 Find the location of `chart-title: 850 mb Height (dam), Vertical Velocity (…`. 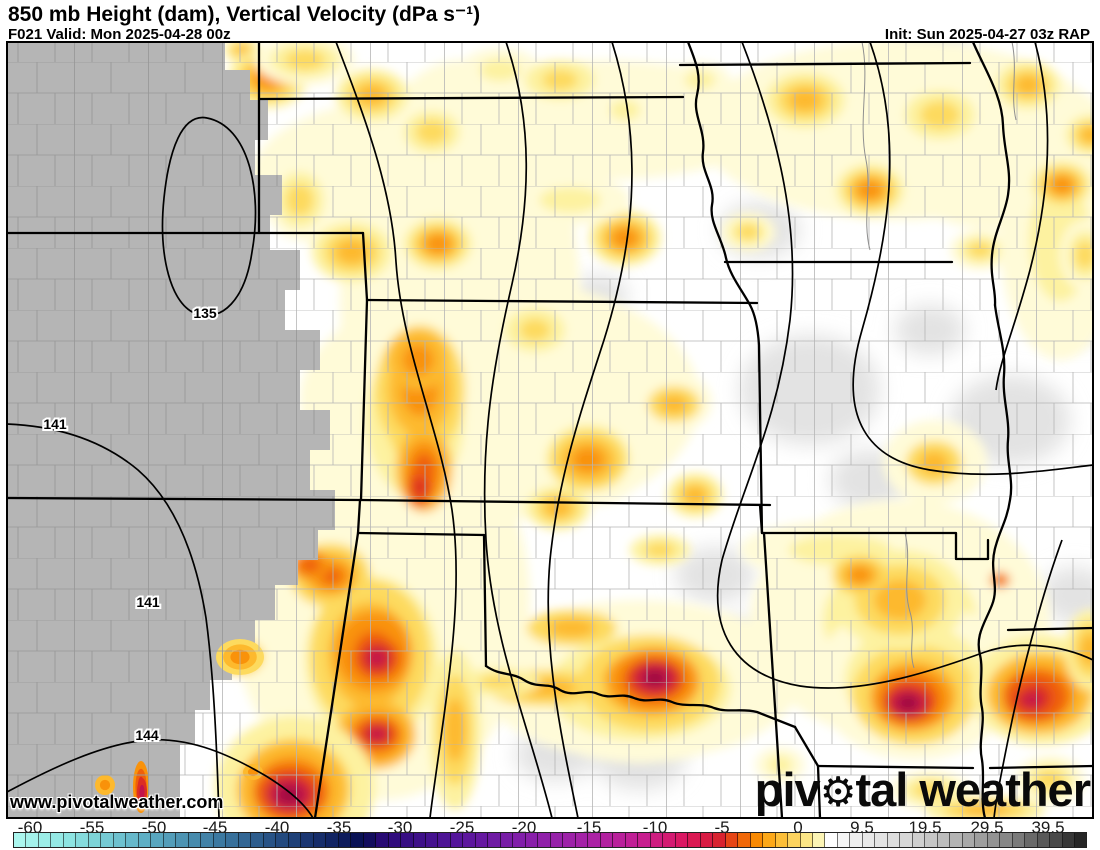

chart-title: 850 mb Height (dam), Vertical Velocity (… is located at coordinates (244, 14).